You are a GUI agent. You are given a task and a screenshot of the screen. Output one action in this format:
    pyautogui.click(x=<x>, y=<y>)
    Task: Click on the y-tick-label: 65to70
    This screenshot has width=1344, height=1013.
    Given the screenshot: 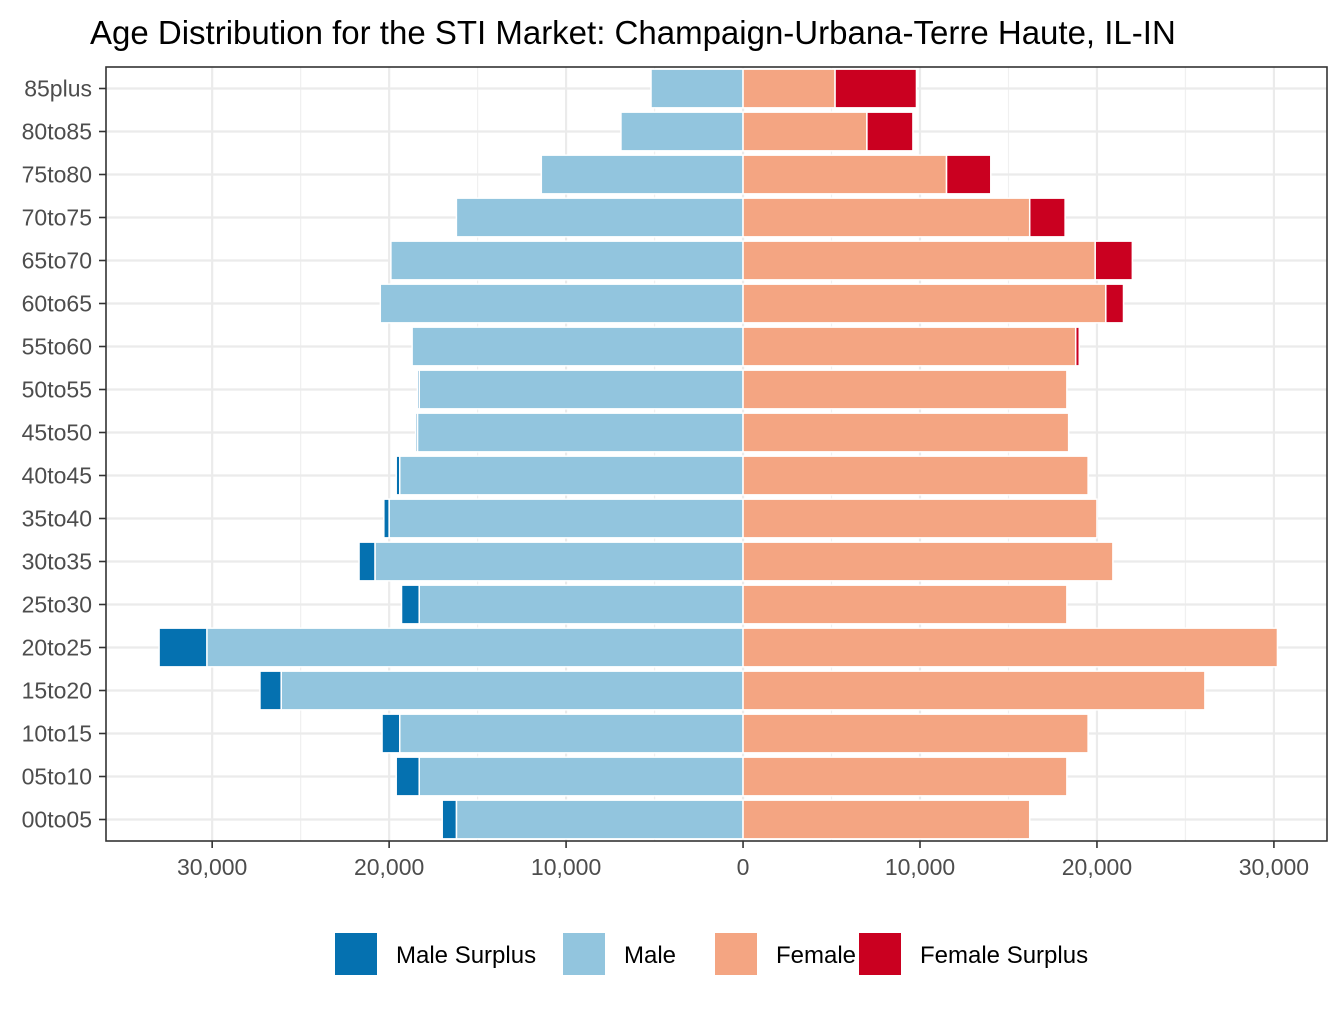 What is the action you would take?
    pyautogui.click(x=57, y=261)
    